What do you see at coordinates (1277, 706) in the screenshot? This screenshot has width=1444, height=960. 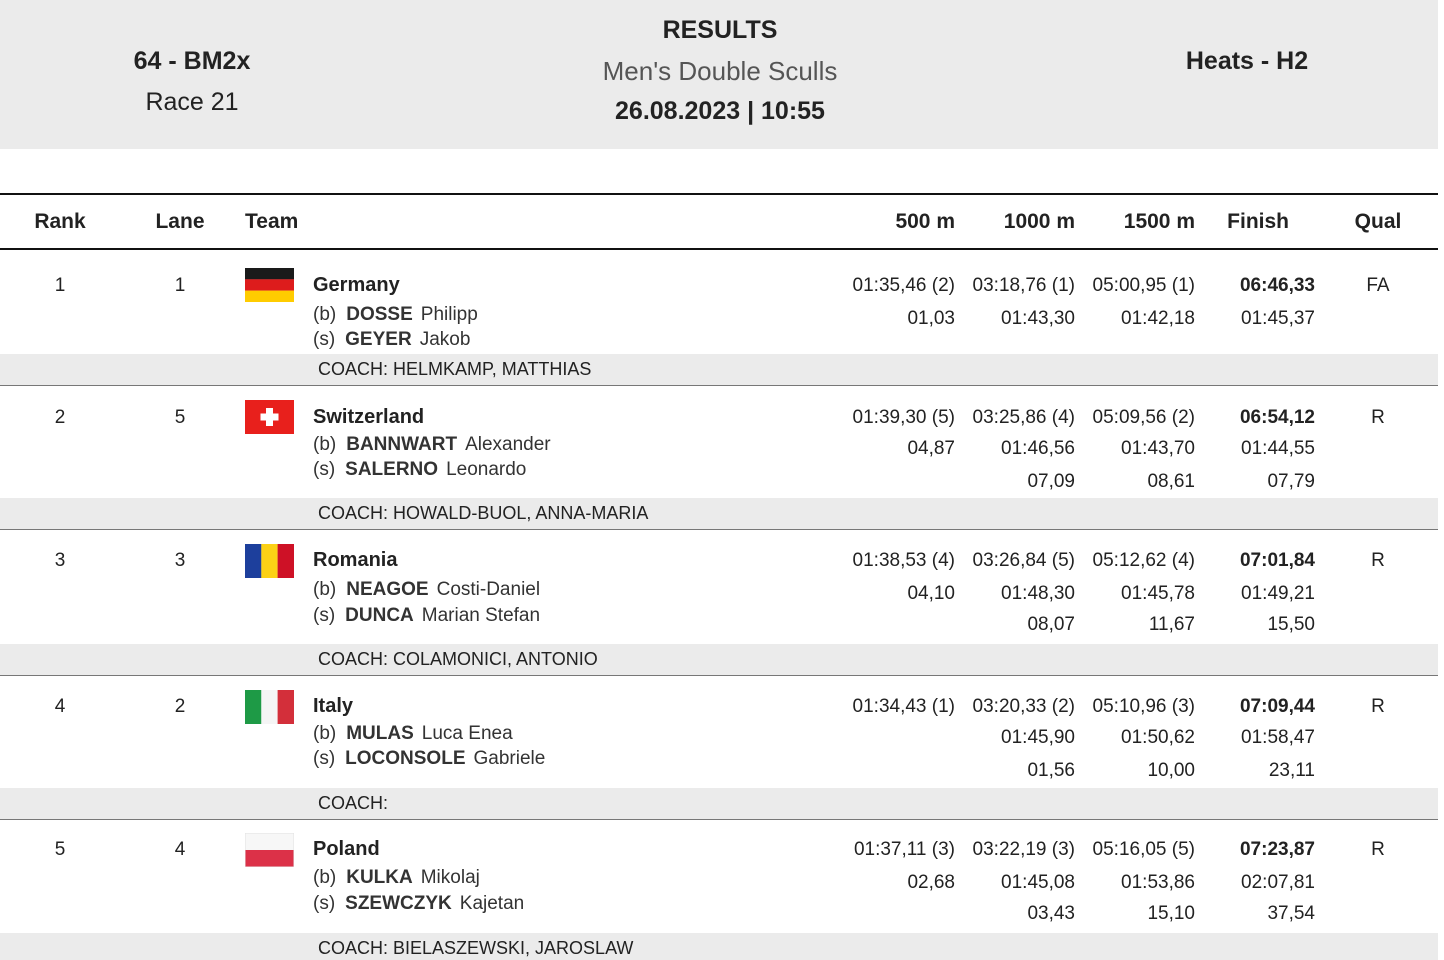 I see `finish-time: 07:09,44` at bounding box center [1277, 706].